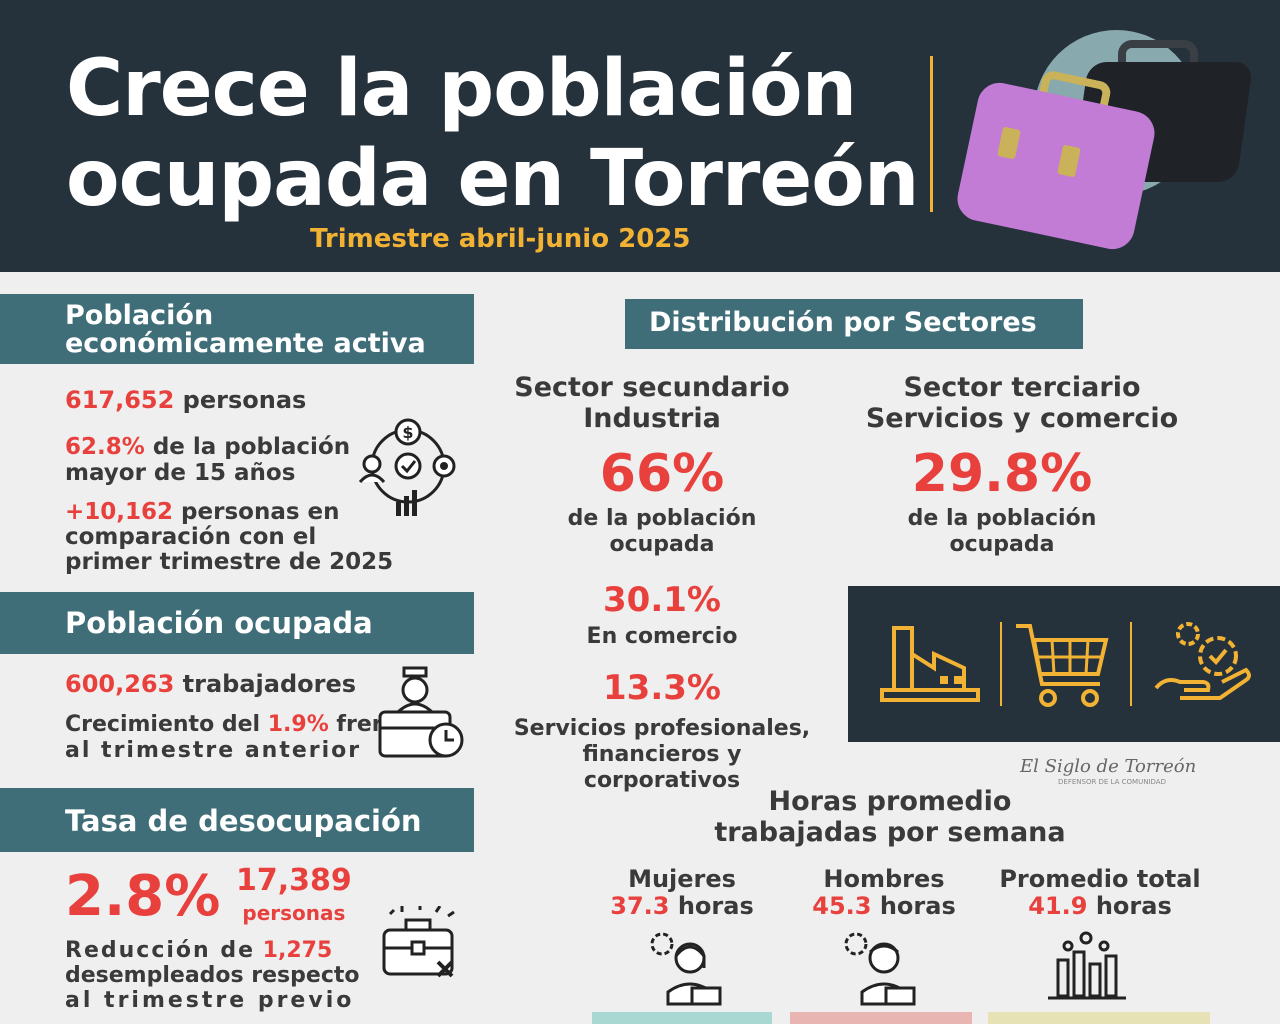  I want to click on pea-diff-value: +10,162, so click(119, 512).